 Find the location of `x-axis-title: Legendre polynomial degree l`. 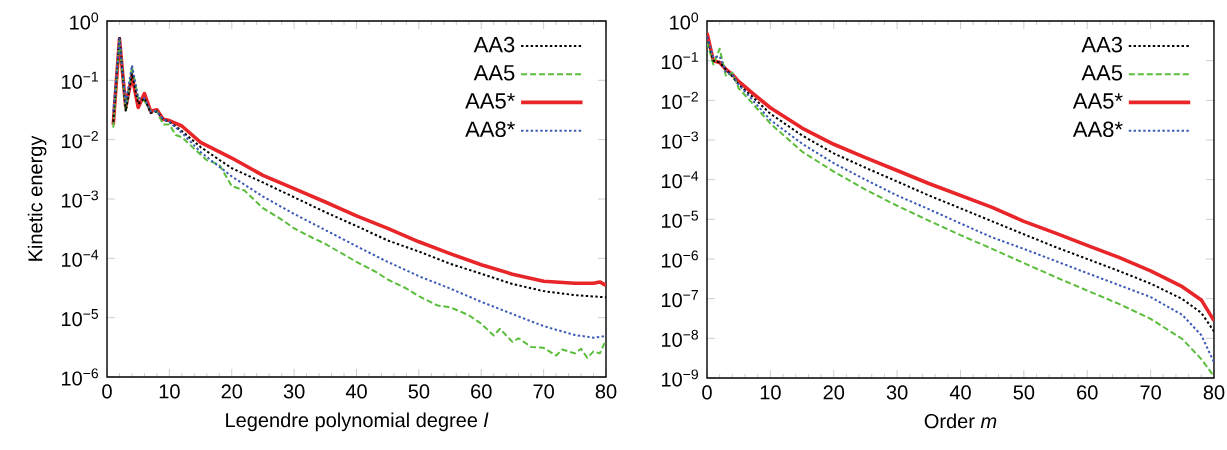

x-axis-title: Legendre polynomial degree l is located at coordinates (357, 422).